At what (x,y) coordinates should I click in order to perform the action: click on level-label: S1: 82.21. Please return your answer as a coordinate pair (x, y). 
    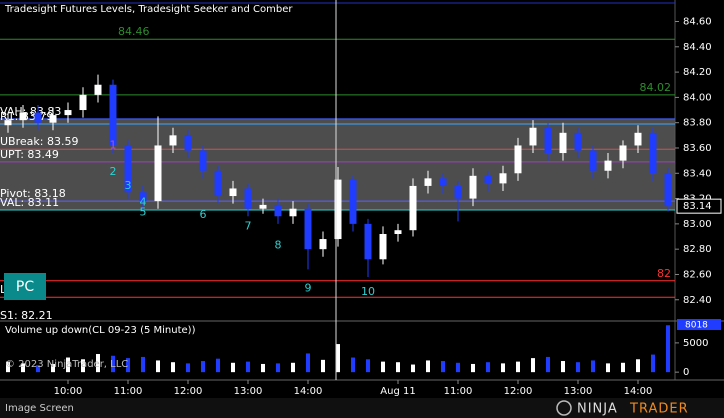
    Looking at the image, I should click on (26, 315).